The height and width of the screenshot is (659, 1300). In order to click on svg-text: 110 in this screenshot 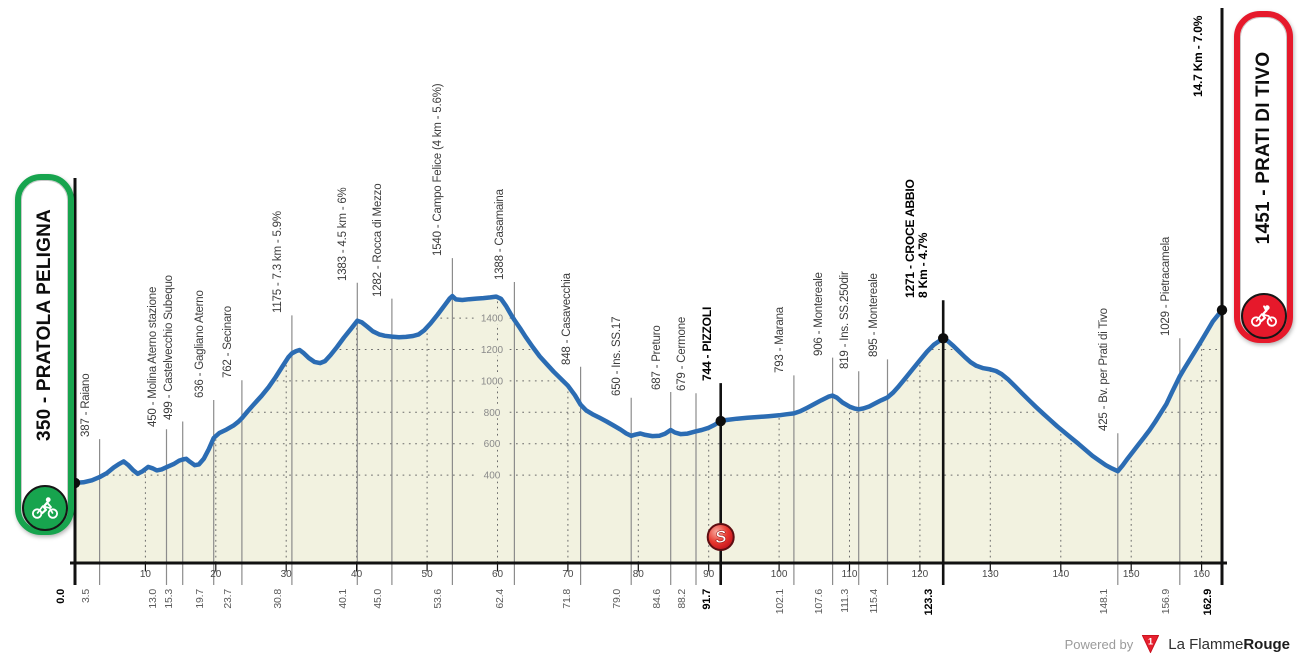, I will do `click(850, 574)`.